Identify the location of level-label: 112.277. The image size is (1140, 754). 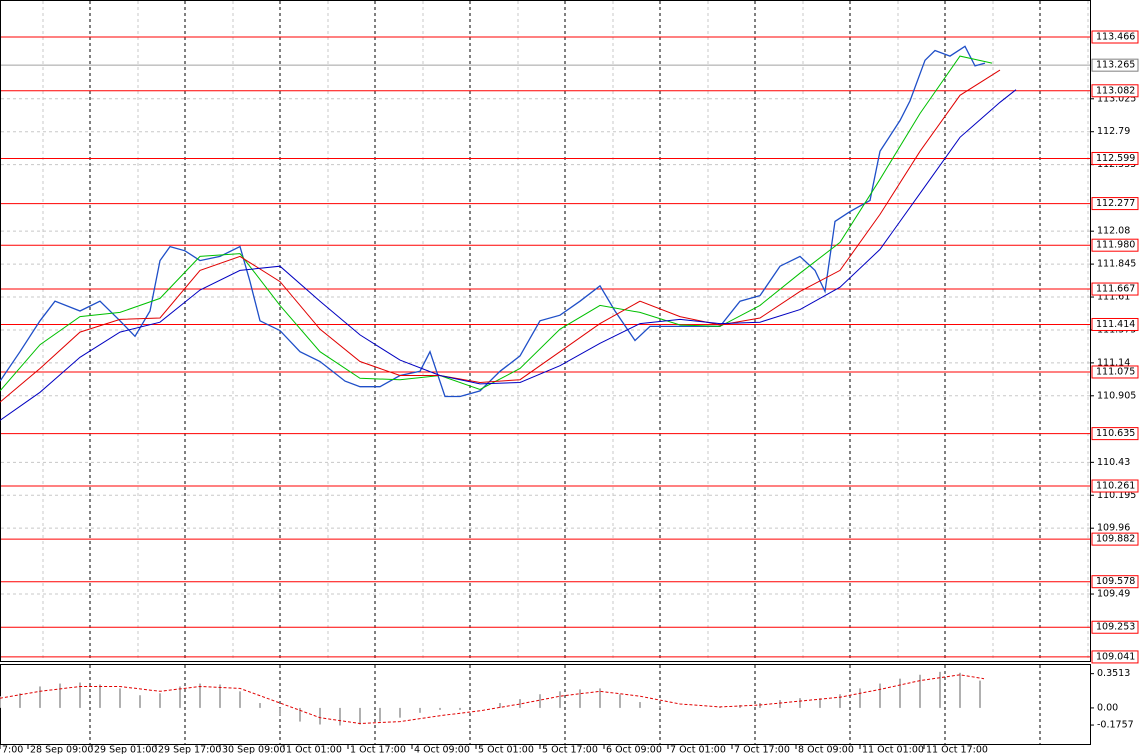
(1115, 203).